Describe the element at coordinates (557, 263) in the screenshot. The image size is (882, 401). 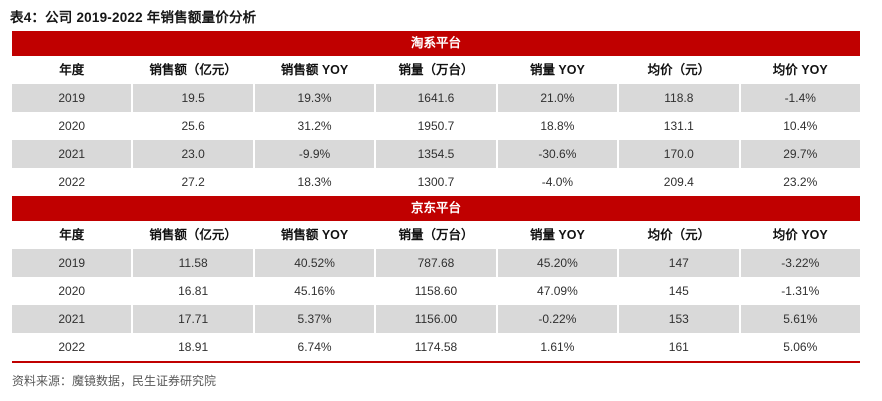
I see `table-cell: 45.20%` at that location.